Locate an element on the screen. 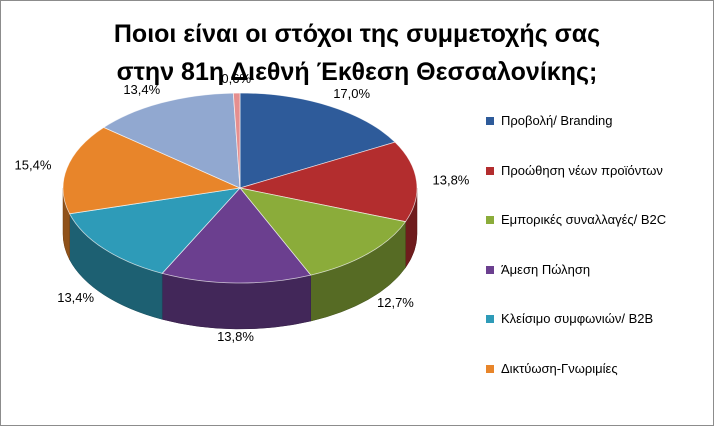 The image size is (714, 426). legend-item-2: Προώθηση νέων προϊόντων is located at coordinates (597, 185).